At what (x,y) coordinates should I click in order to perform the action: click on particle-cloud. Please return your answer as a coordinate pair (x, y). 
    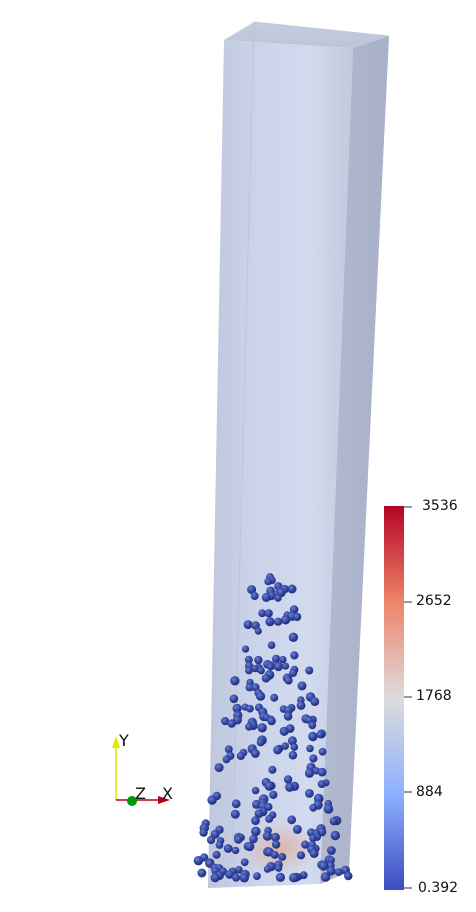
    Looking at the image, I should click on (273, 728).